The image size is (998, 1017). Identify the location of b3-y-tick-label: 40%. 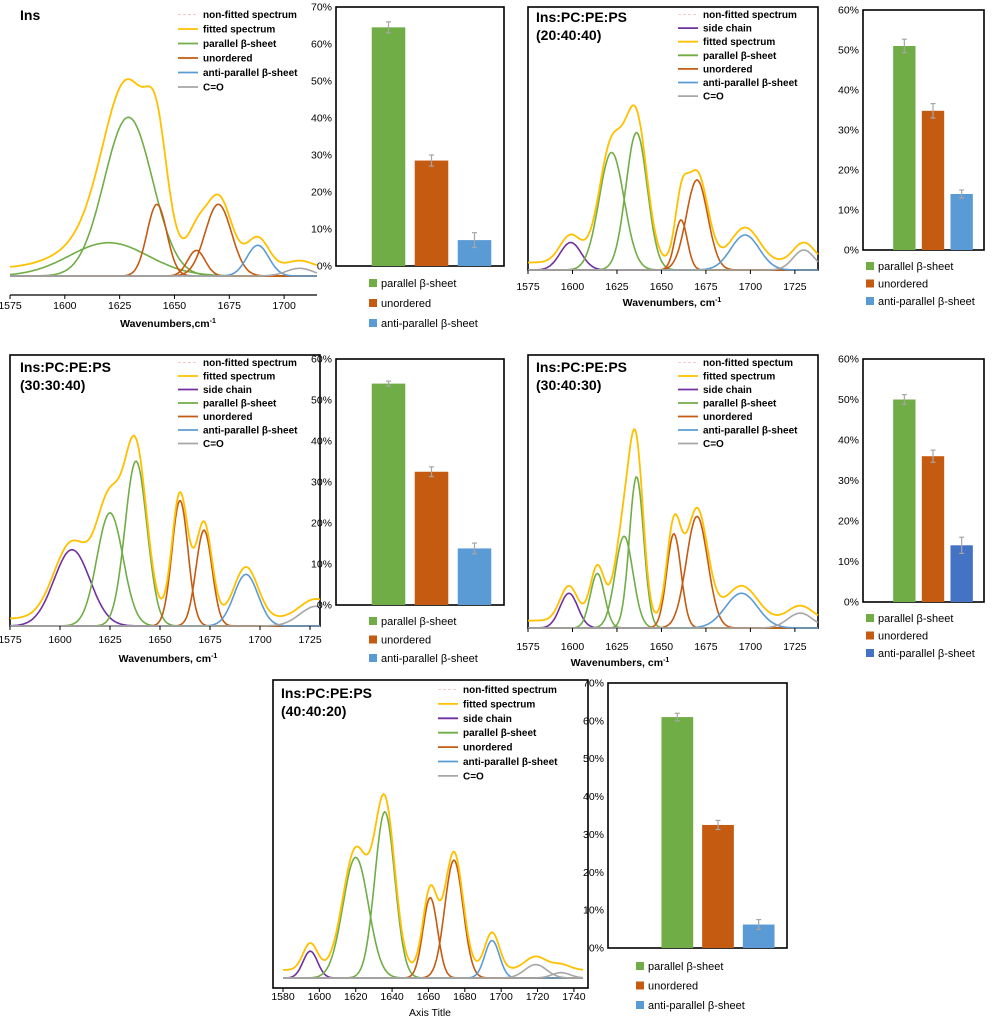
(321, 442).